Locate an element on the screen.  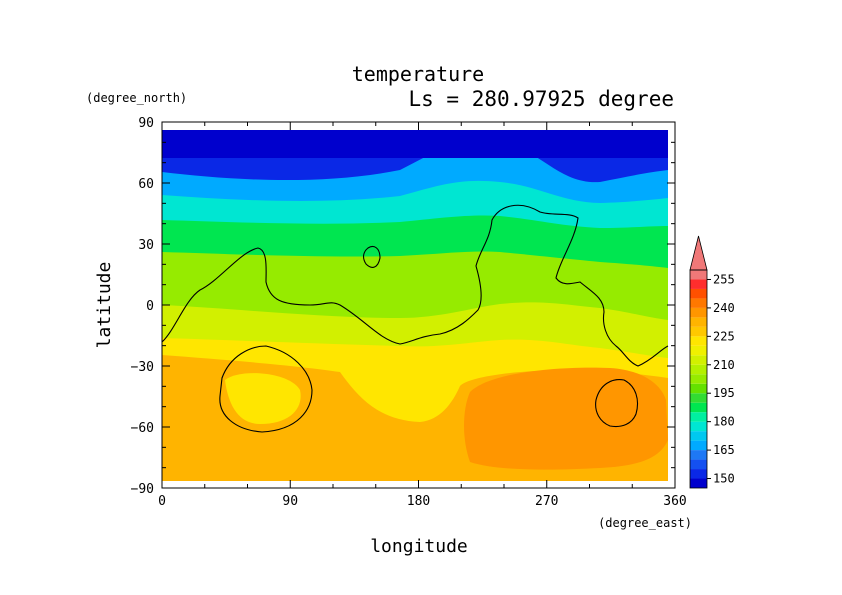
warm-region-north-west is located at coordinates (263, 398).